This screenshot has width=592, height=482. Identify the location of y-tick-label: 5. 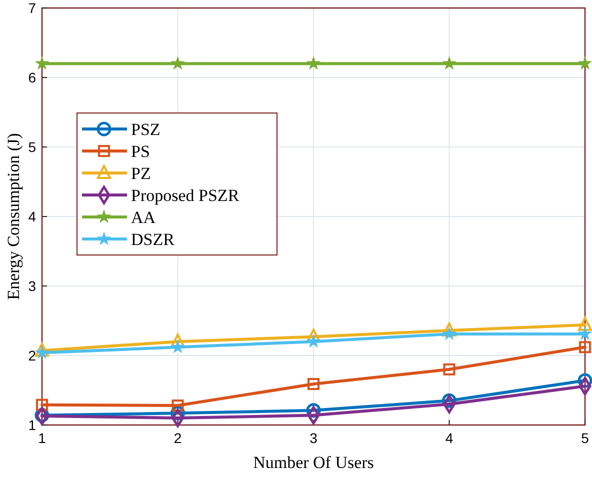
(32, 147).